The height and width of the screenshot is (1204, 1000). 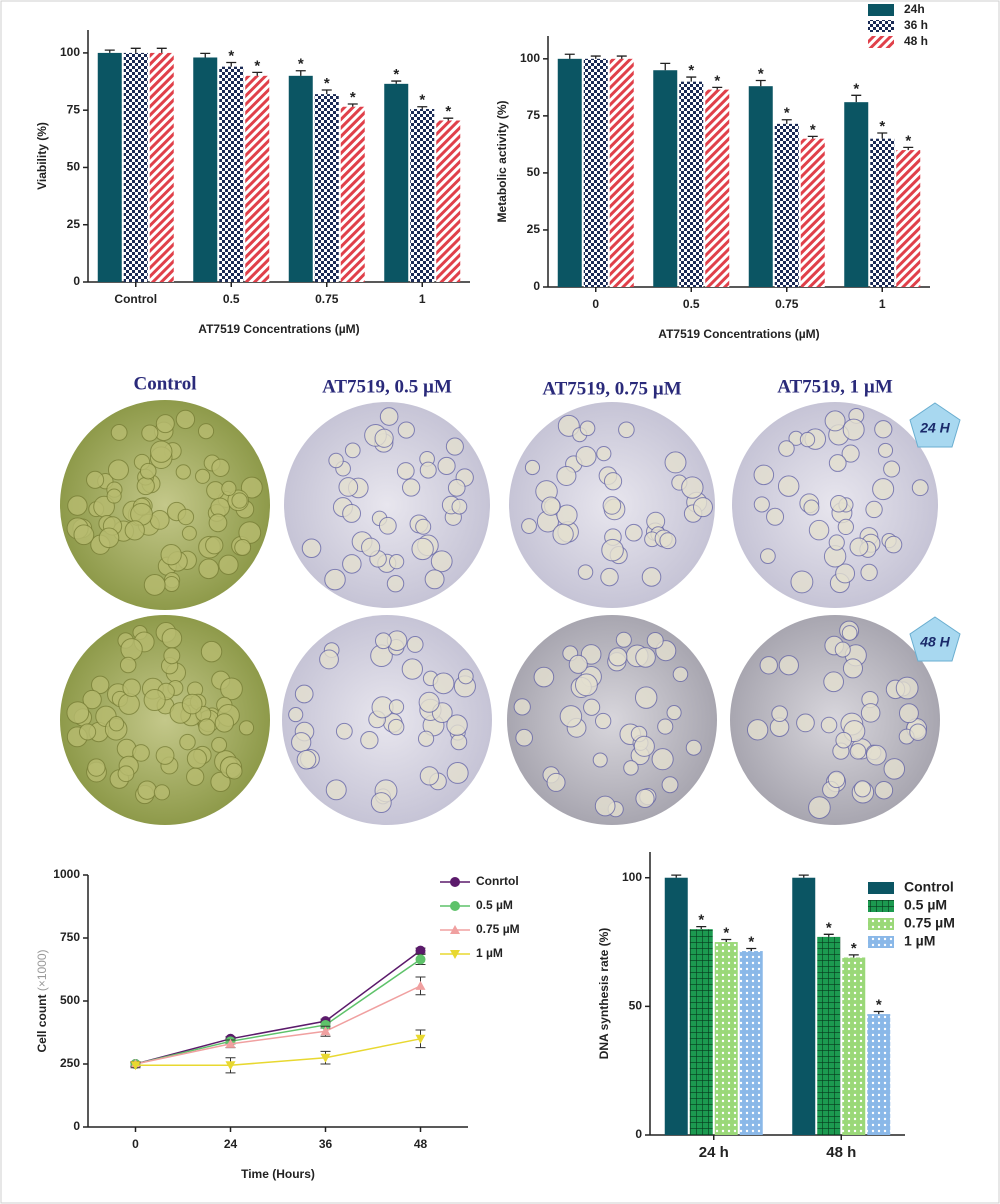 I want to click on y-tick-label: 50, so click(x=636, y=1006).